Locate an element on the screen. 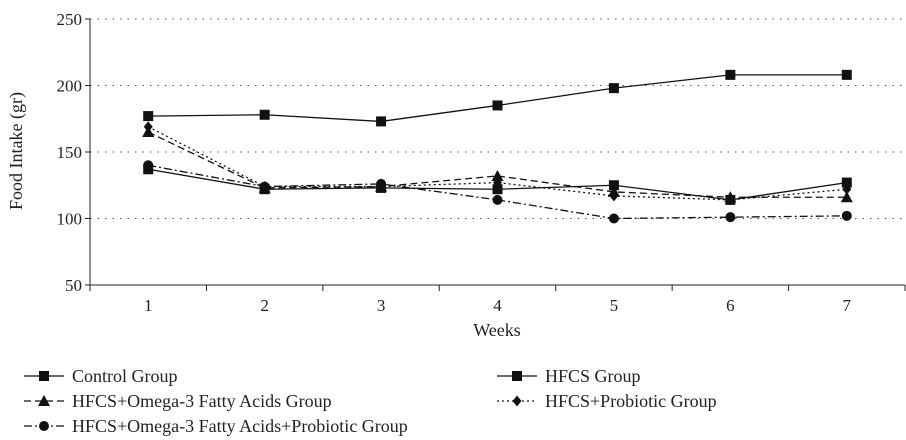  y-tick-label: 250 is located at coordinates (70, 19).